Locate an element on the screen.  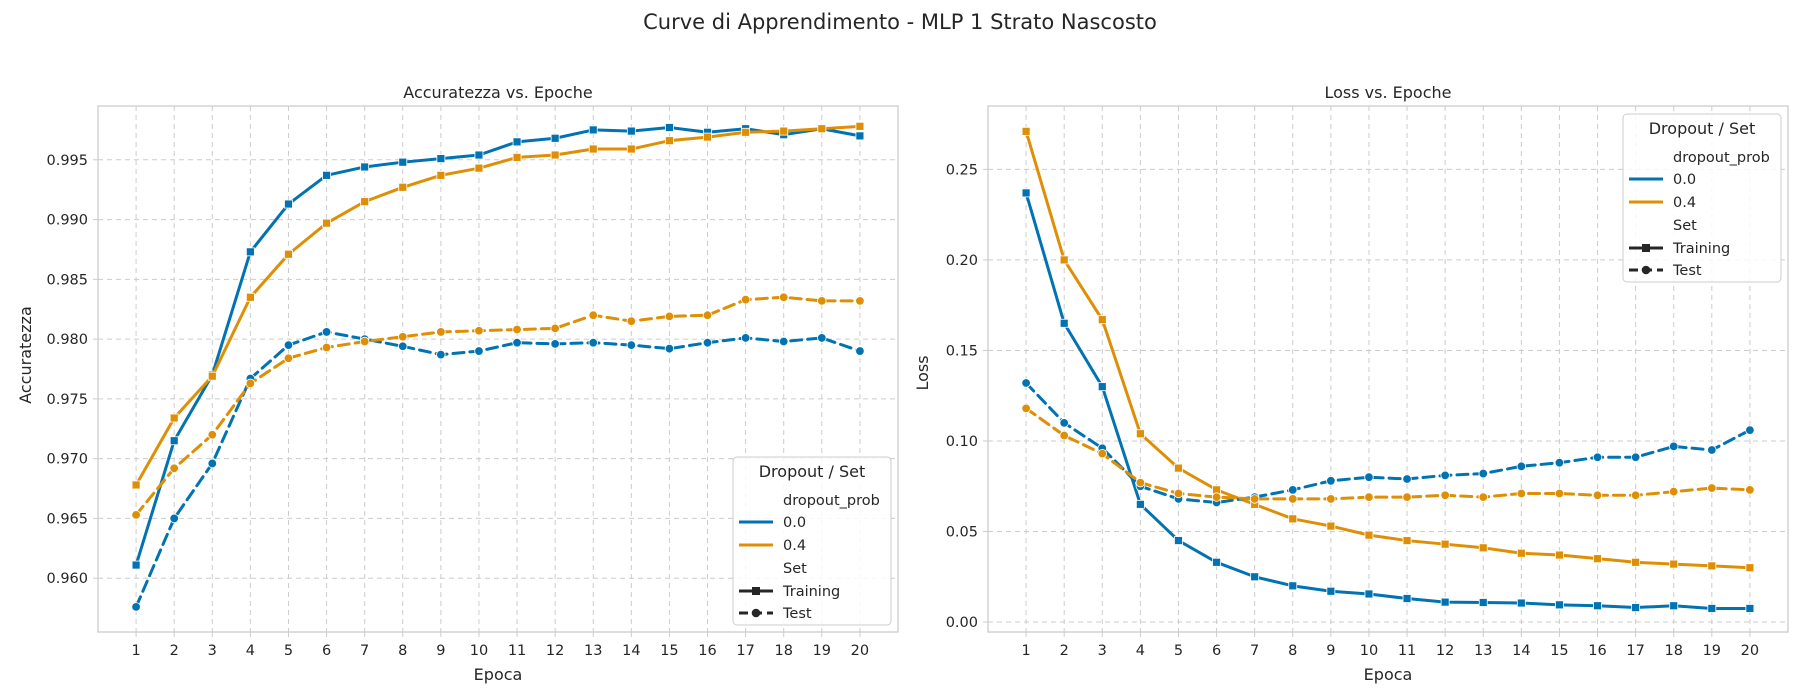
legend-title: Dropout / Set is located at coordinates (812, 471).